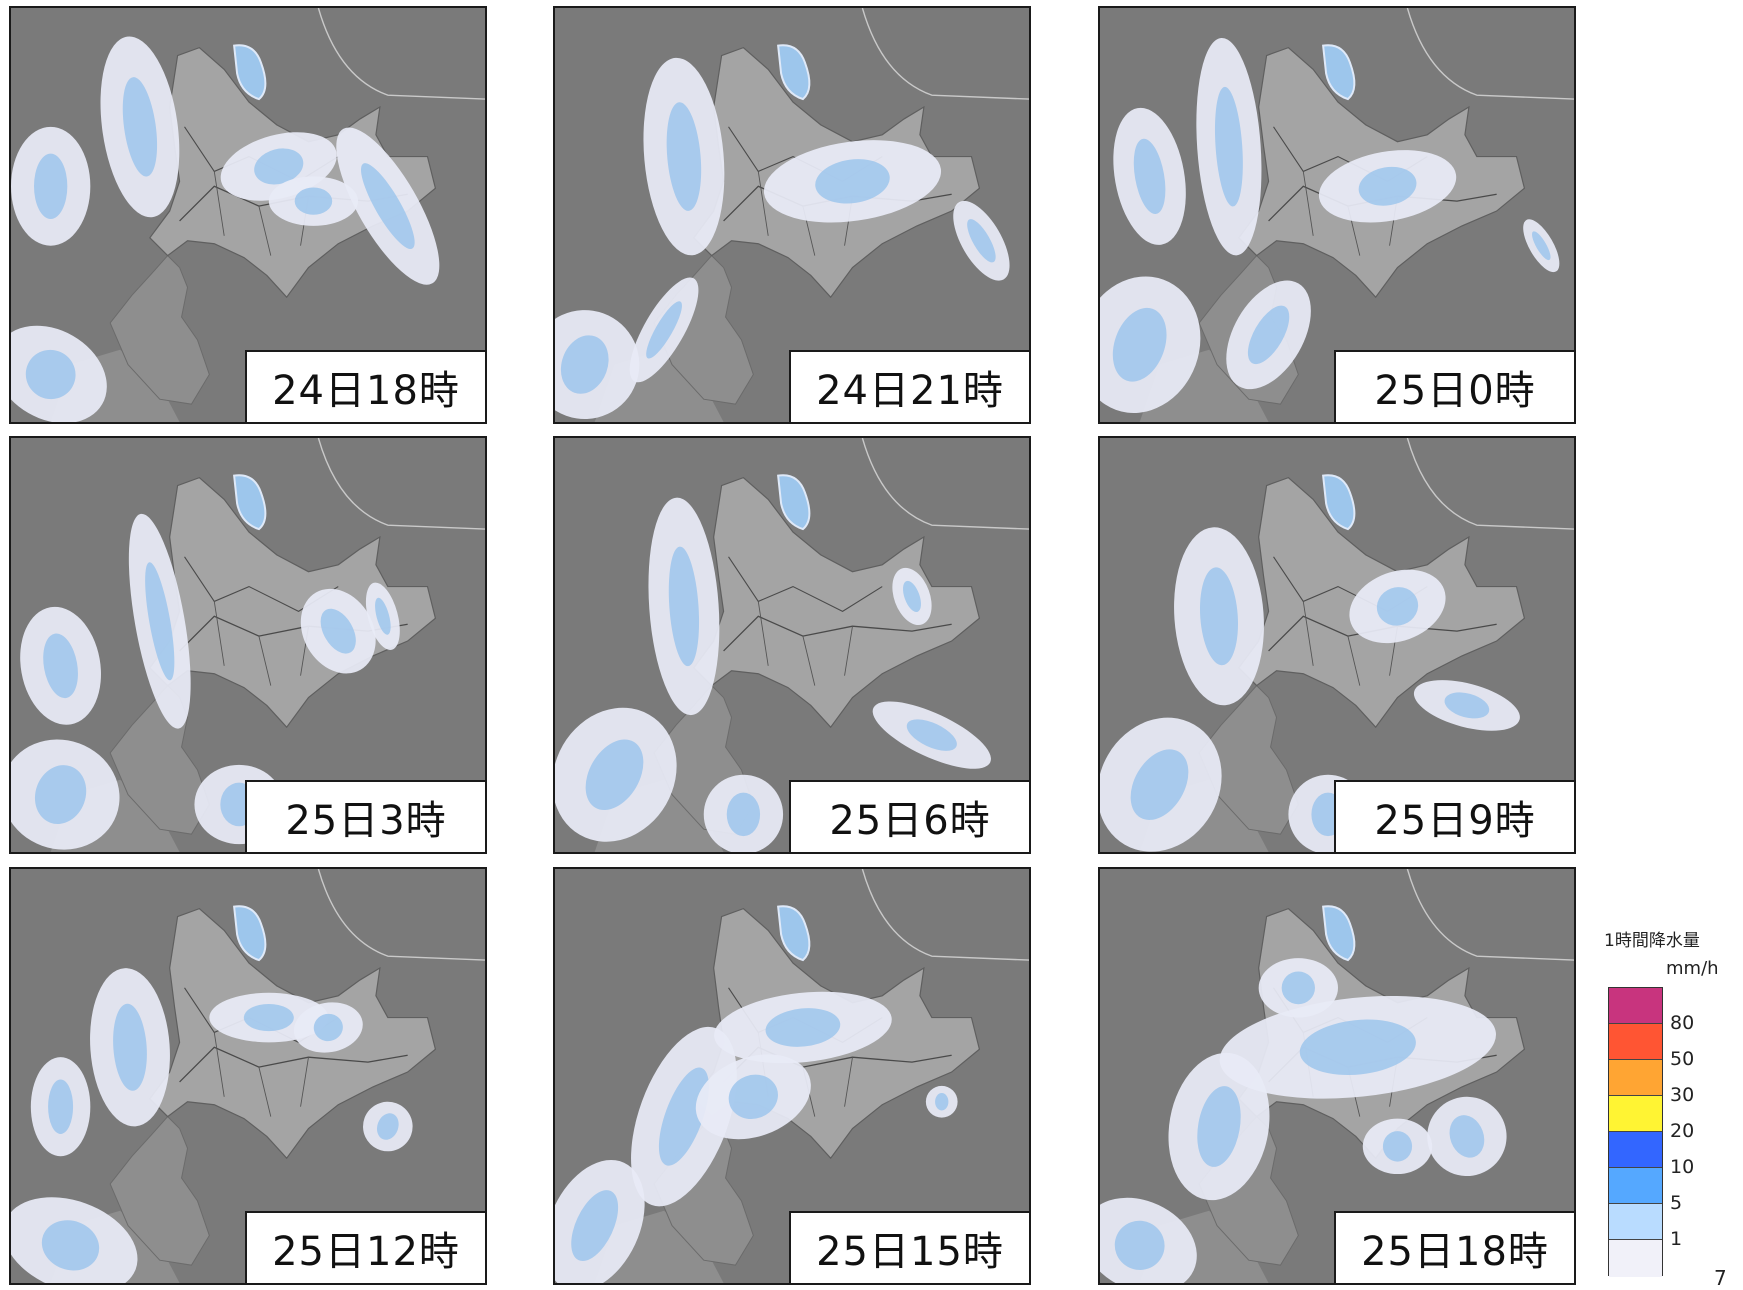 The image size is (1743, 1290). I want to click on radar-map-panel-9: 25日18時, so click(1337, 1076).